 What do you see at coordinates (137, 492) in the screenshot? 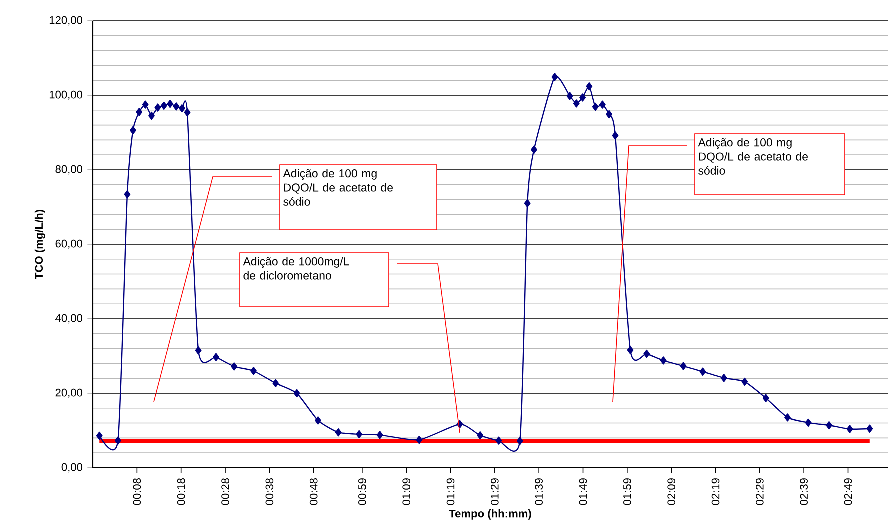
I see `x-tick-label: 00:08` at bounding box center [137, 492].